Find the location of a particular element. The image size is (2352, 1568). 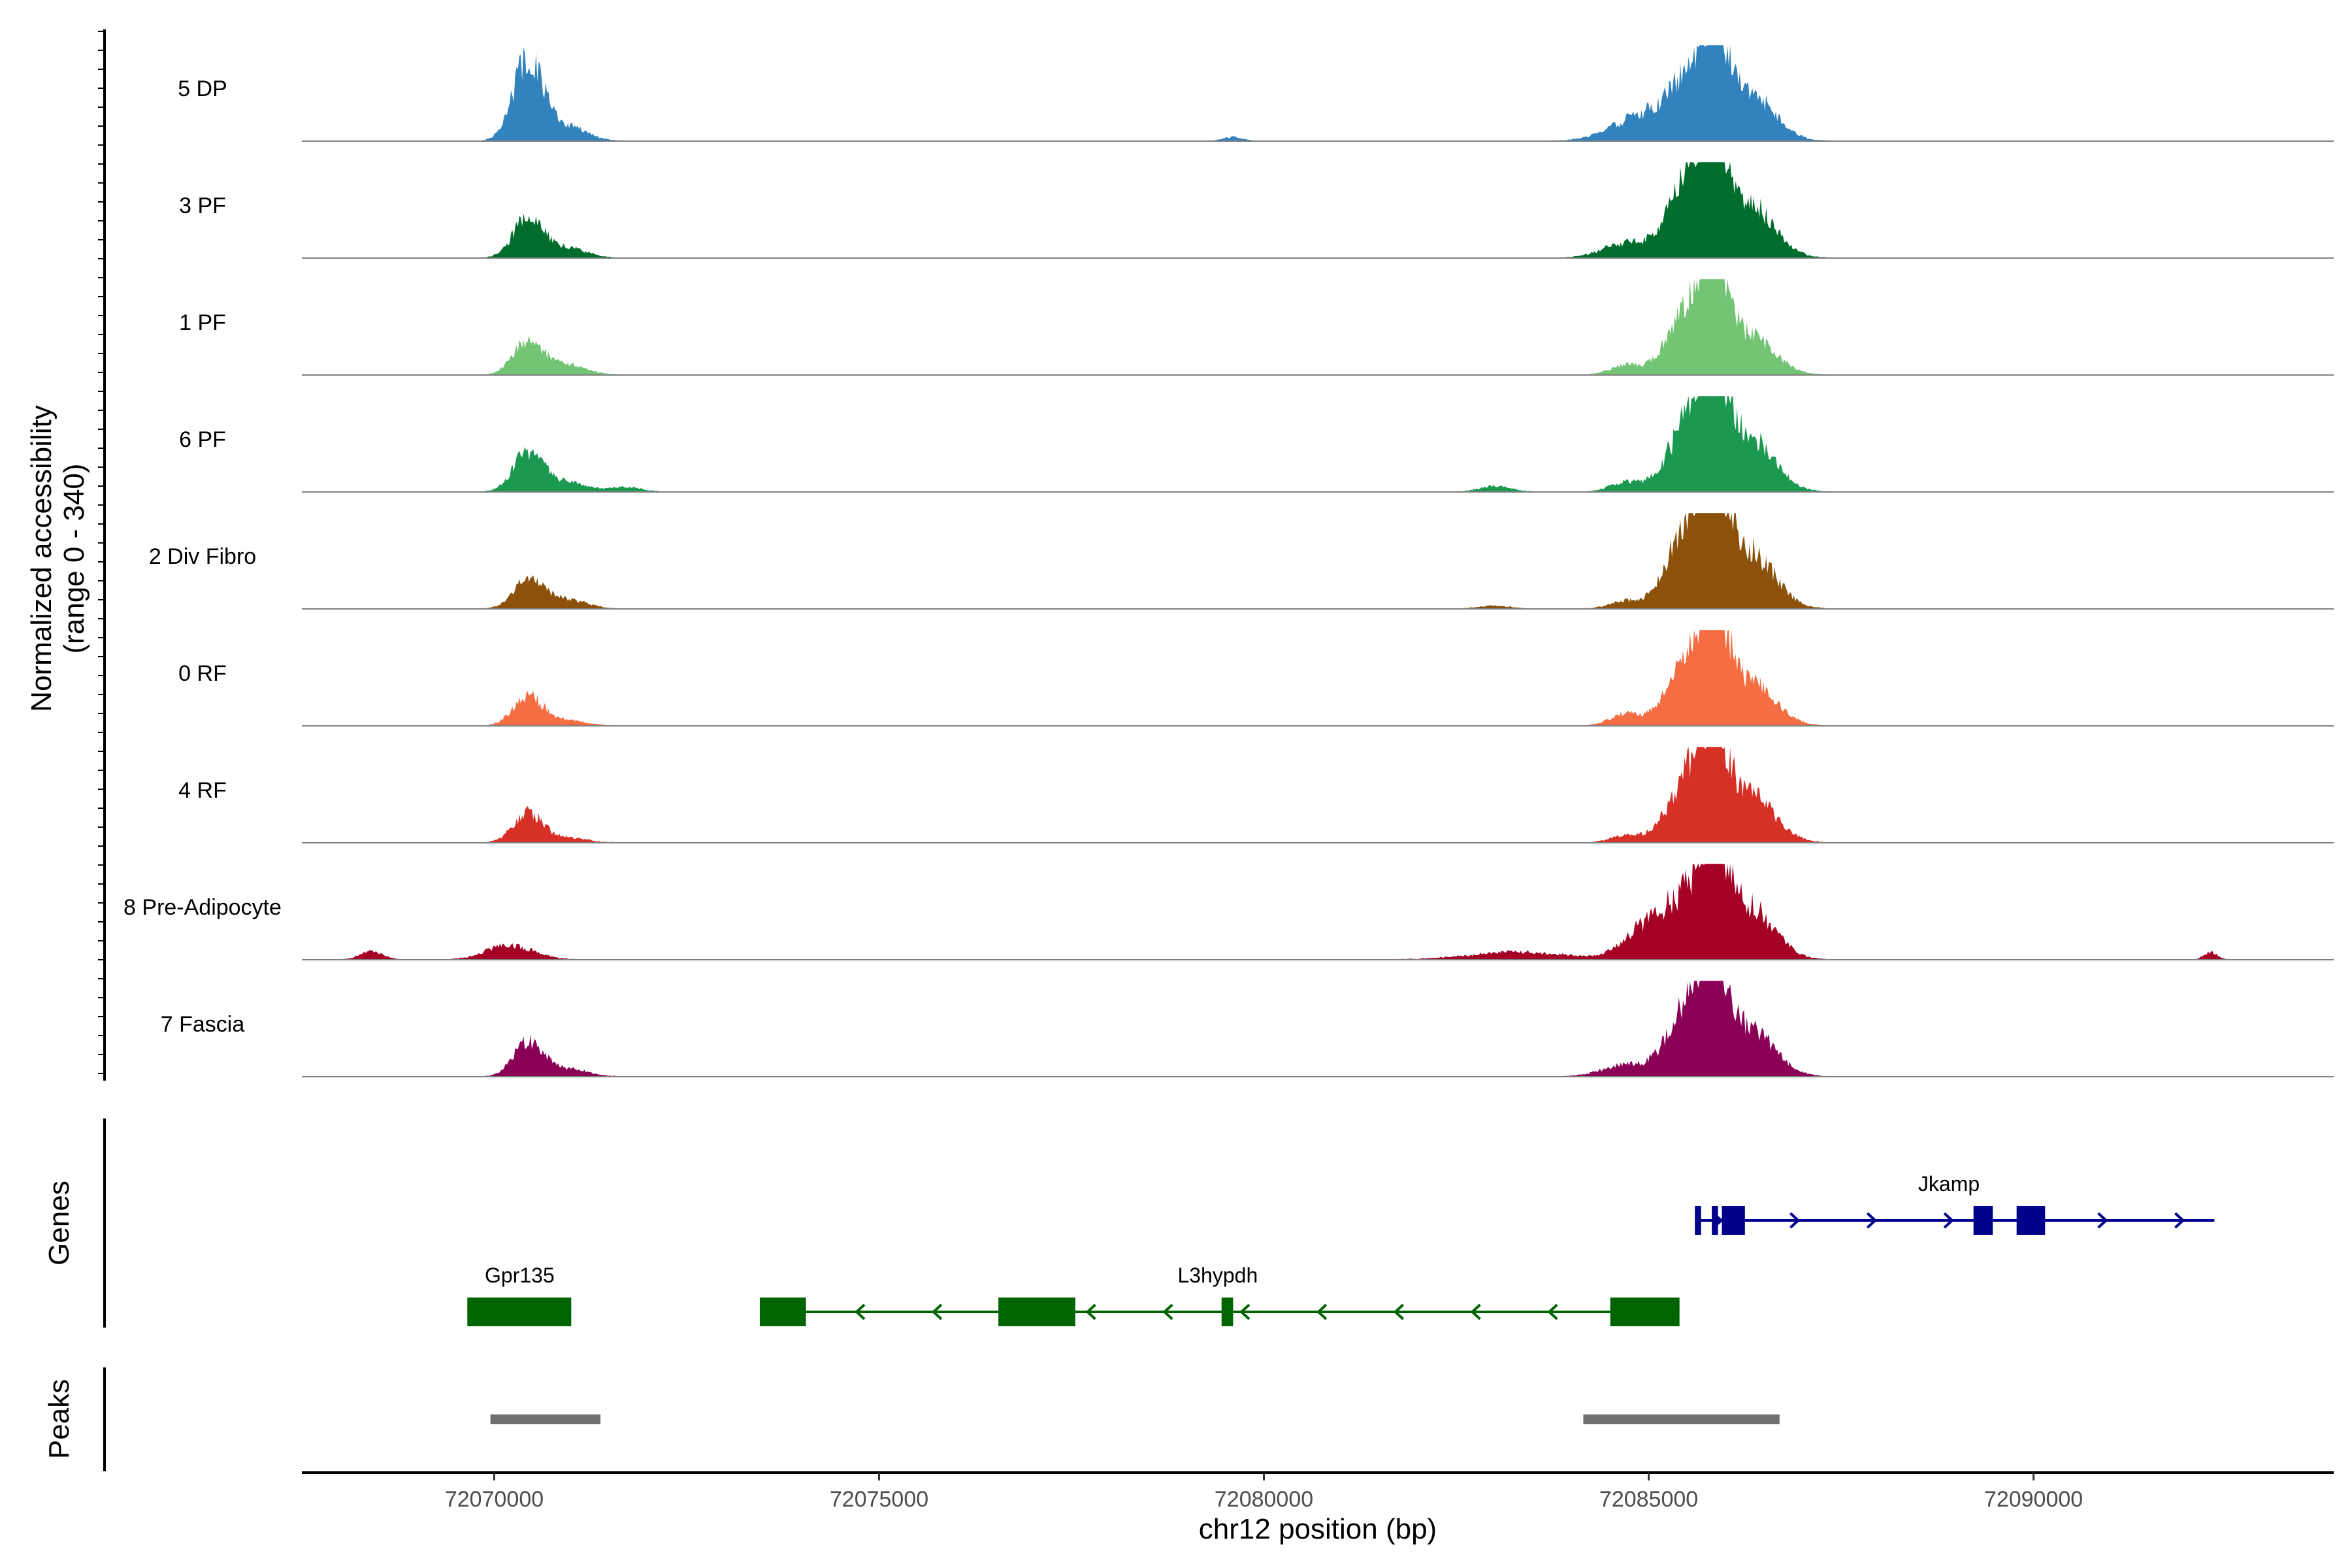

genes-axis-title: Genes is located at coordinates (59, 1223).